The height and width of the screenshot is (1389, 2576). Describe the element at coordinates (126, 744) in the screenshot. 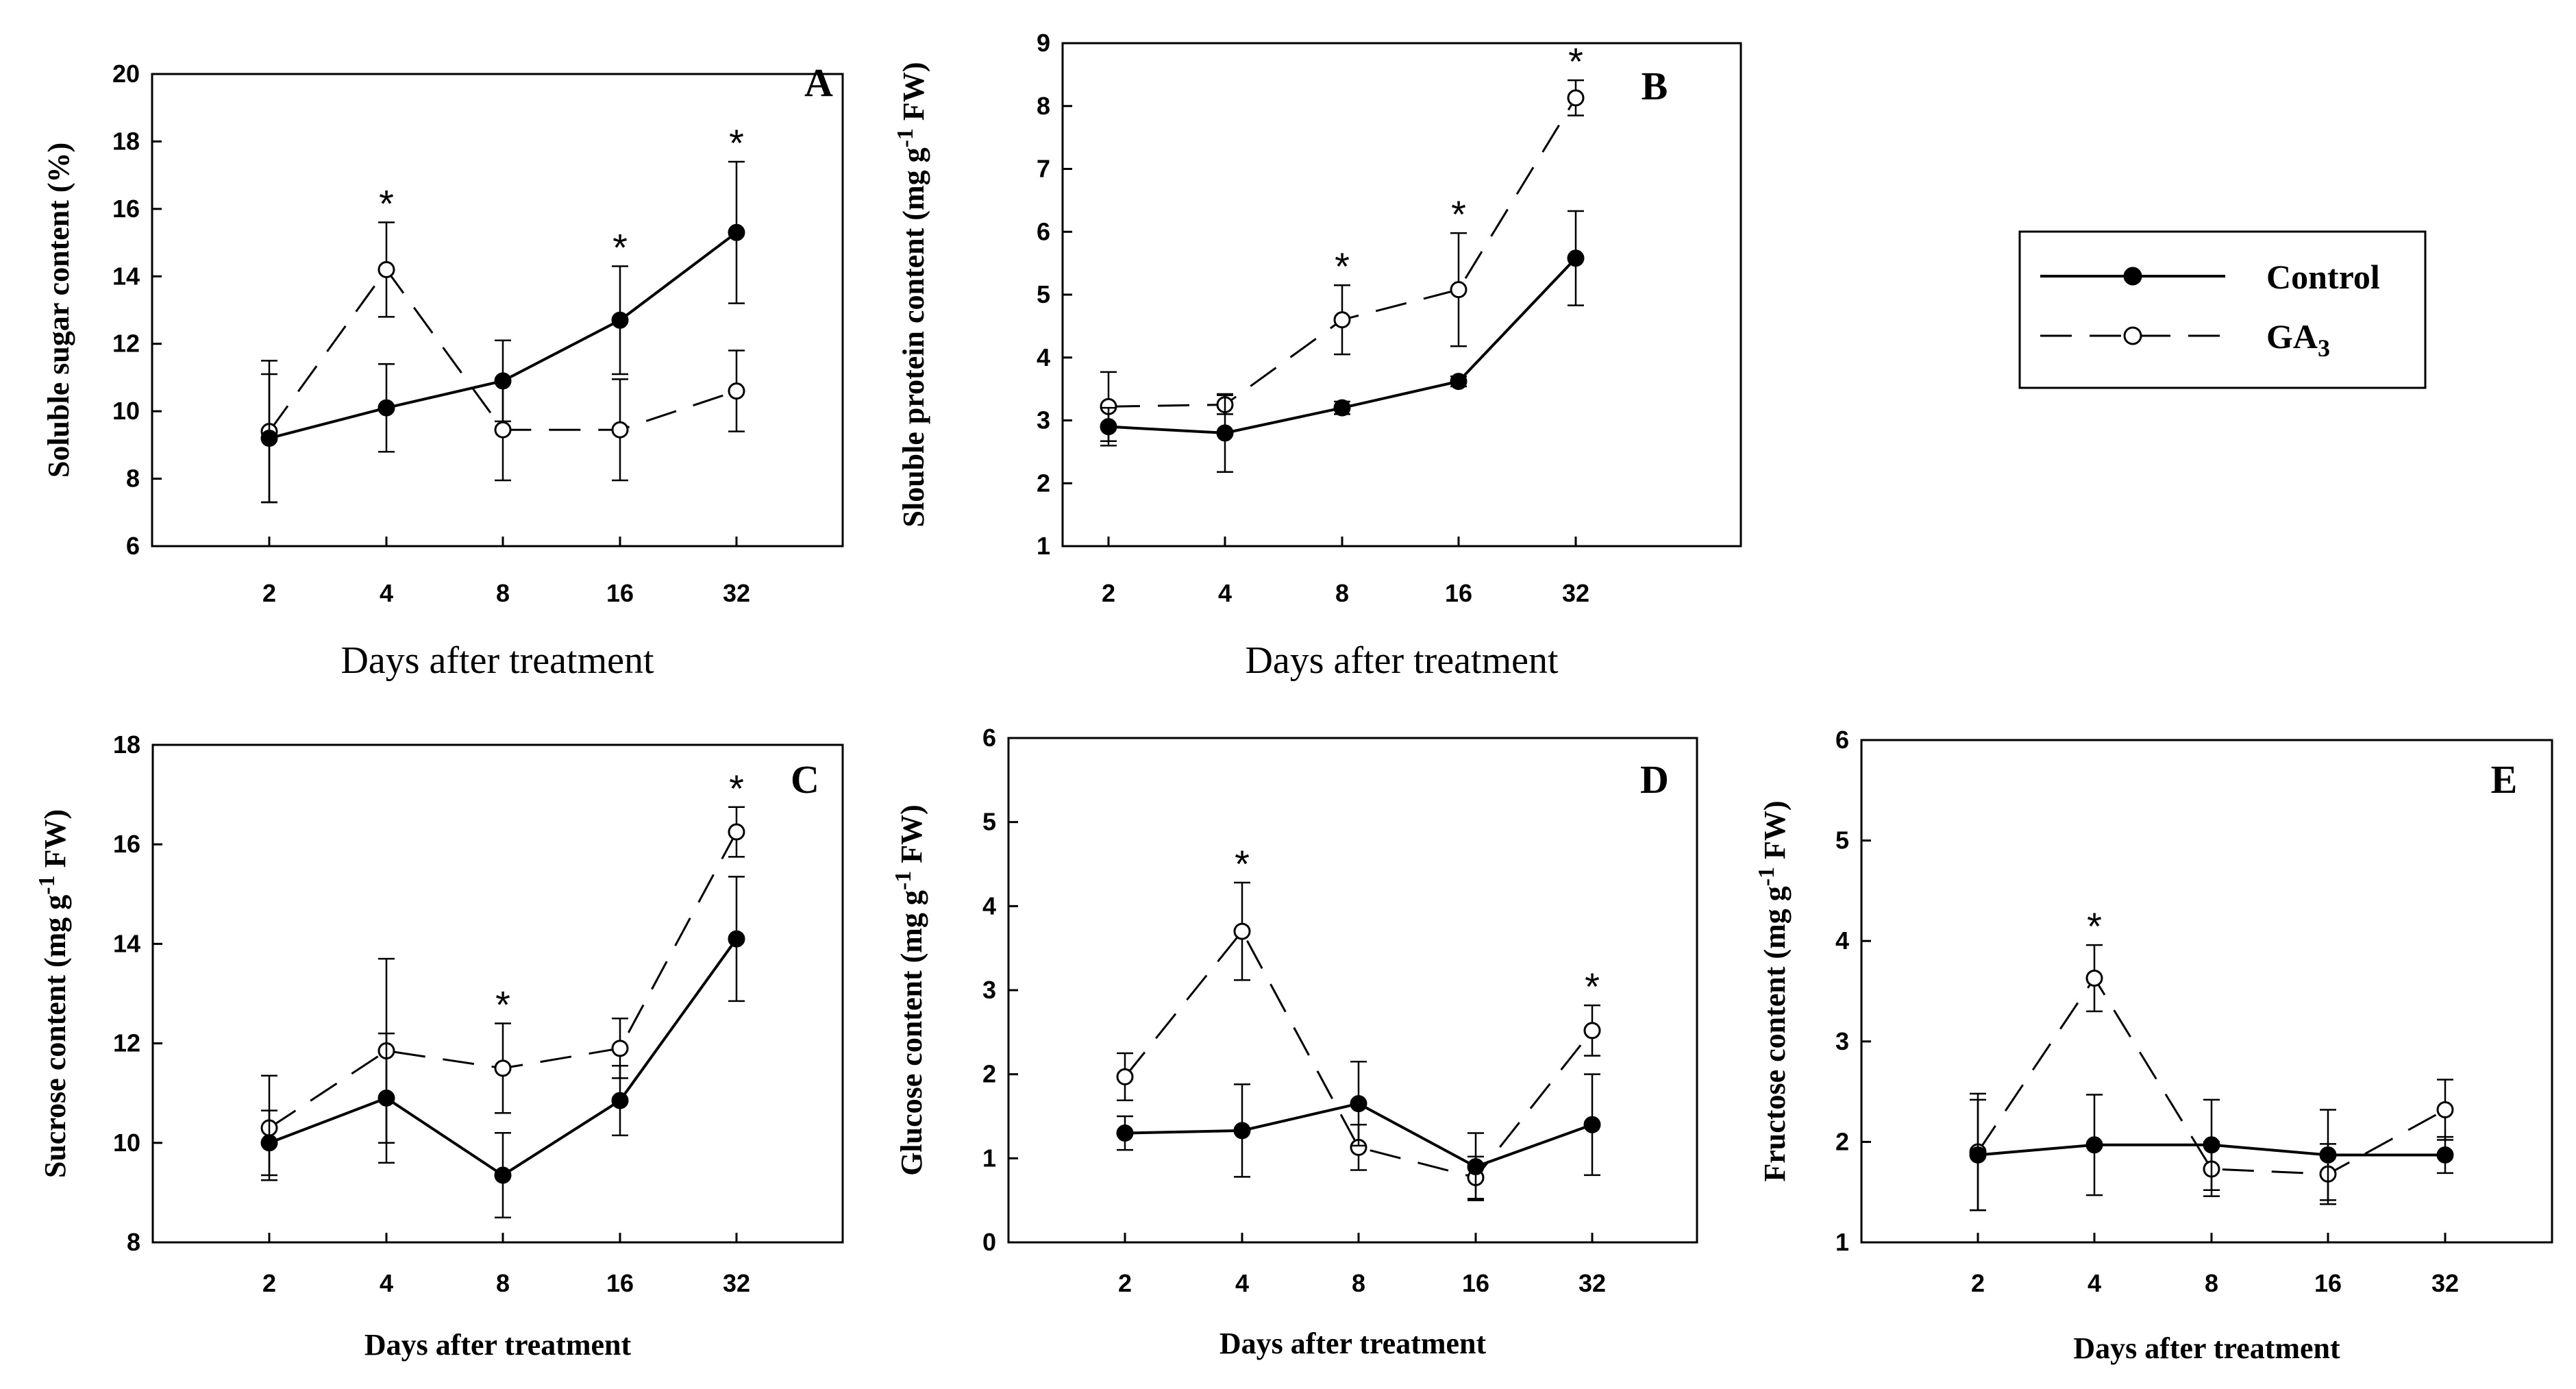

I see `panel-c-ytick-label: 18` at that location.